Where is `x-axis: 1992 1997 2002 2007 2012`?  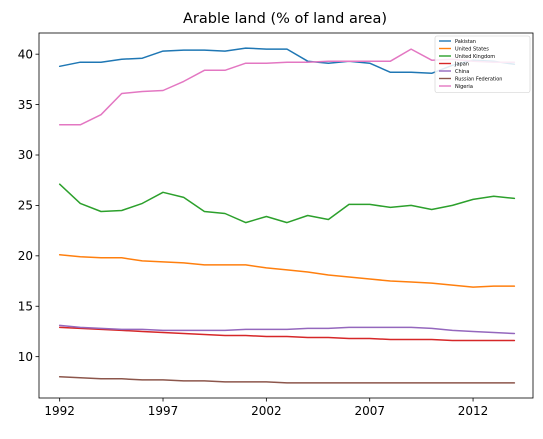
x-axis: 1992 1997 2002 2007 2012 is located at coordinates (266, 408).